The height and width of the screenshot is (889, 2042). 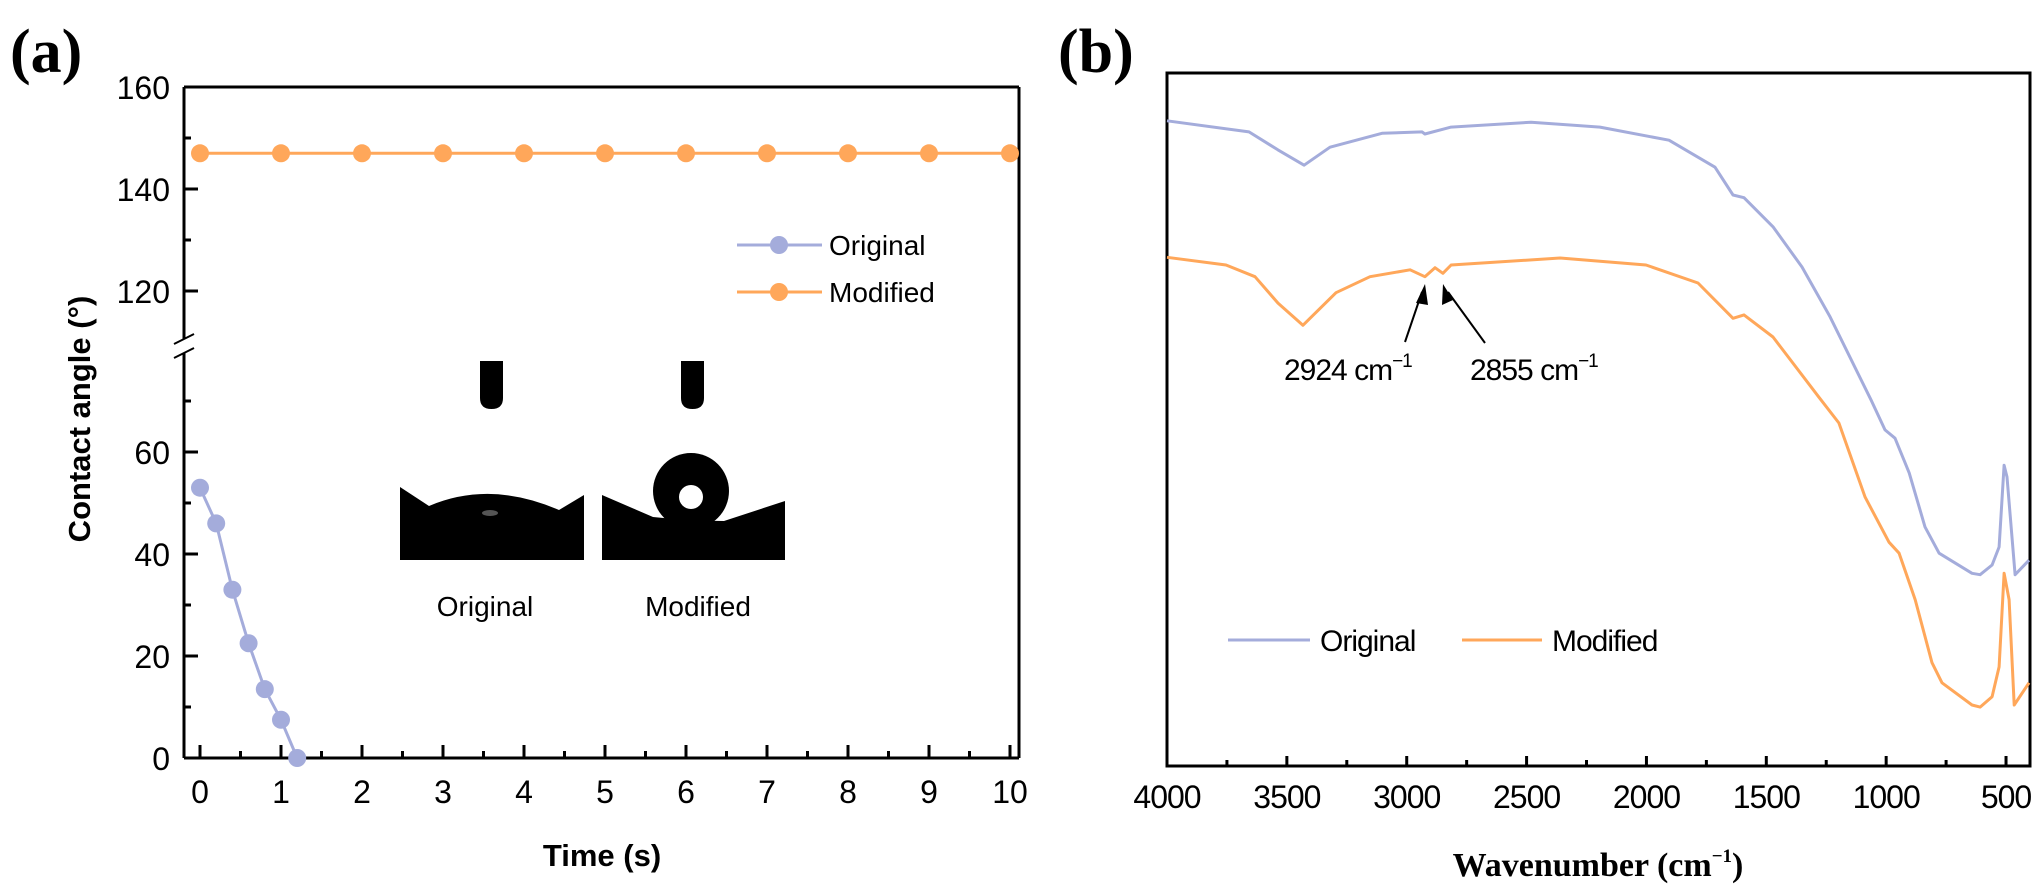 What do you see at coordinates (443, 792) in the screenshot?
I see `x-tick-label: 3` at bounding box center [443, 792].